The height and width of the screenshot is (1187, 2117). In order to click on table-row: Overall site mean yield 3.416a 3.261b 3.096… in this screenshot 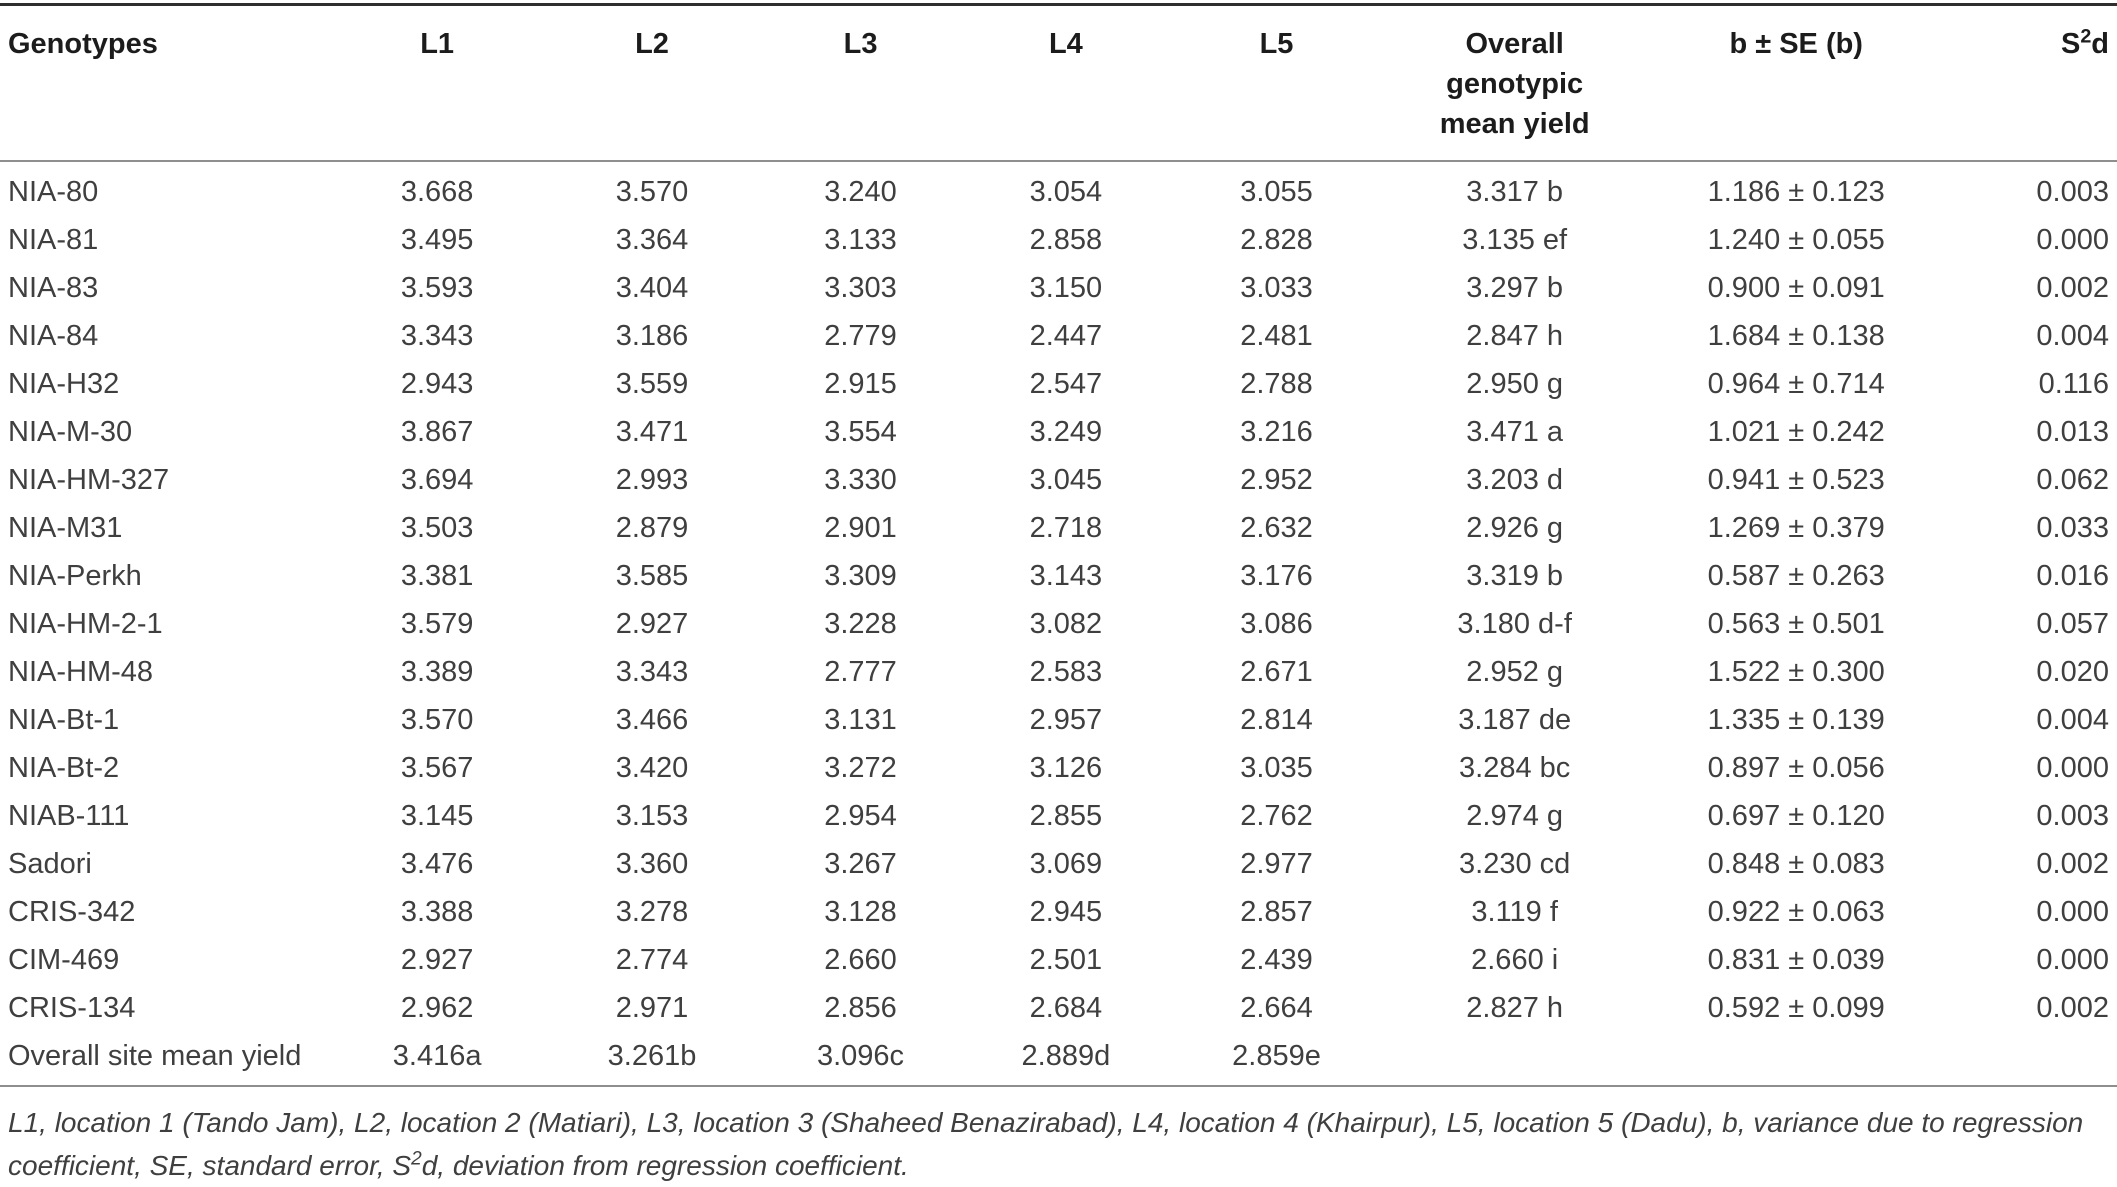, I will do `click(1058, 1059)`.